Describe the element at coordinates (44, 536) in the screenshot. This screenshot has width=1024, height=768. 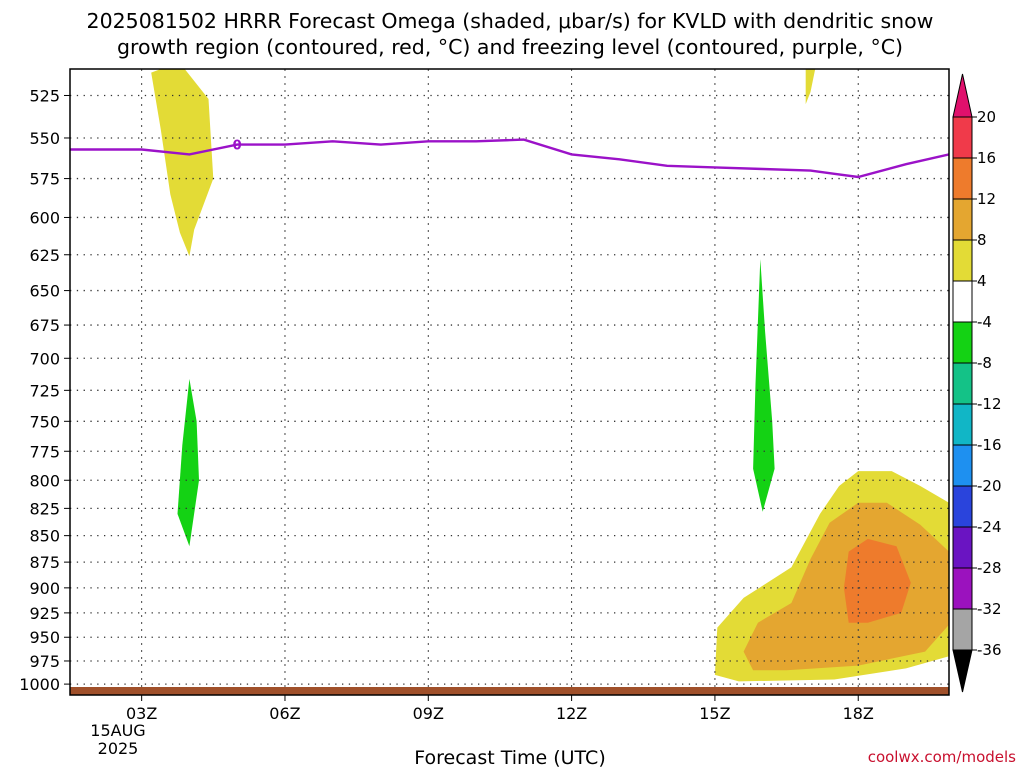
I see `y-tick-label-13: 850` at that location.